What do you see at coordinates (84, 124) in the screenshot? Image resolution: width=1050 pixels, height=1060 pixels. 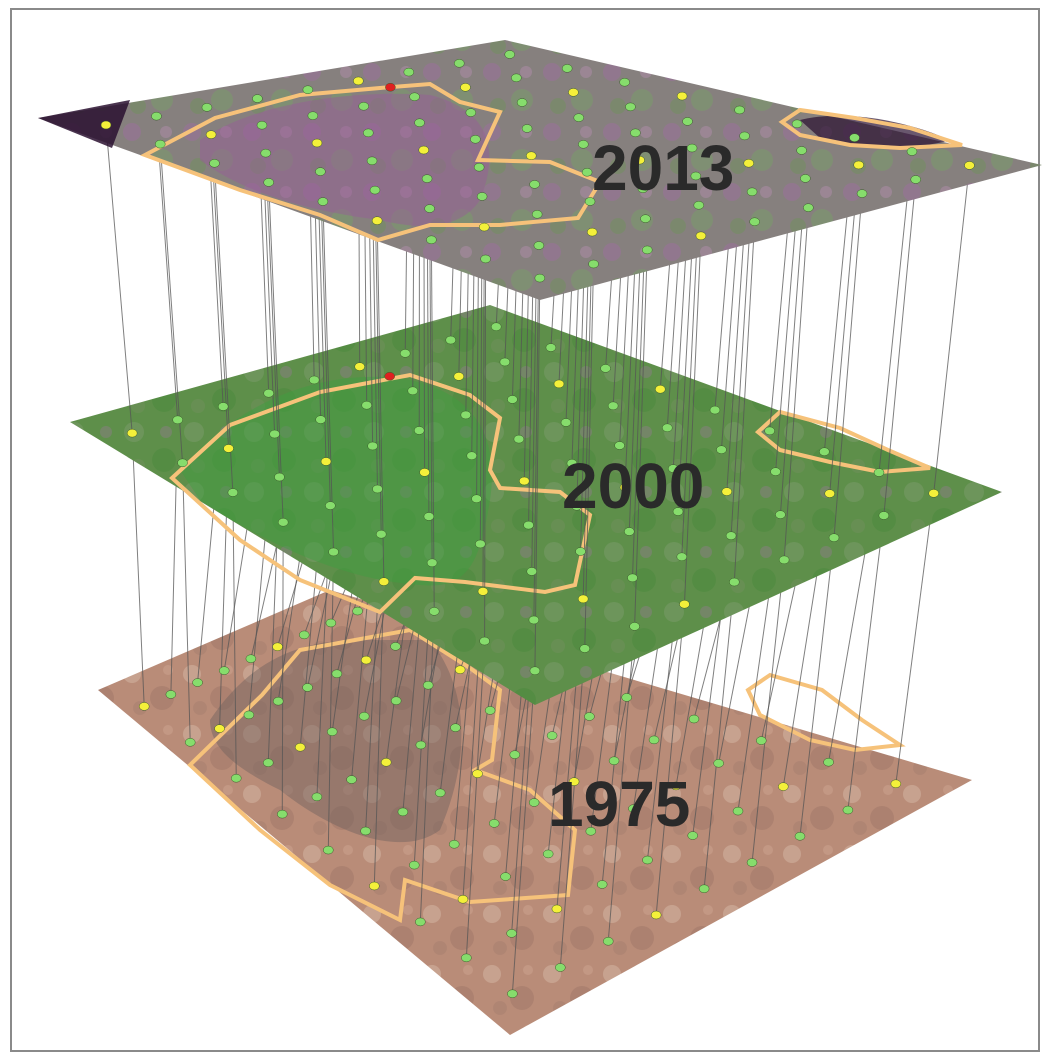 I see `purple-corner-2013` at bounding box center [84, 124].